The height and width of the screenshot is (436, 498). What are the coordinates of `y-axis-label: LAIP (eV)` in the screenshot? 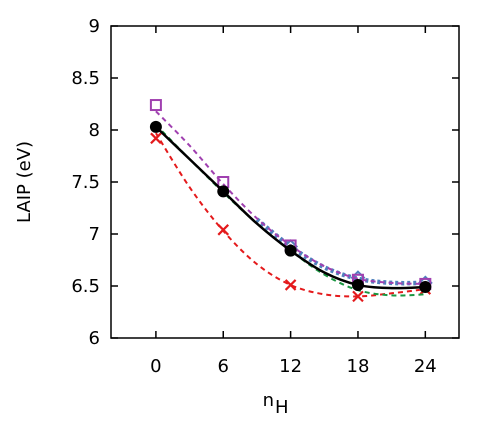 It's located at (24, 182).